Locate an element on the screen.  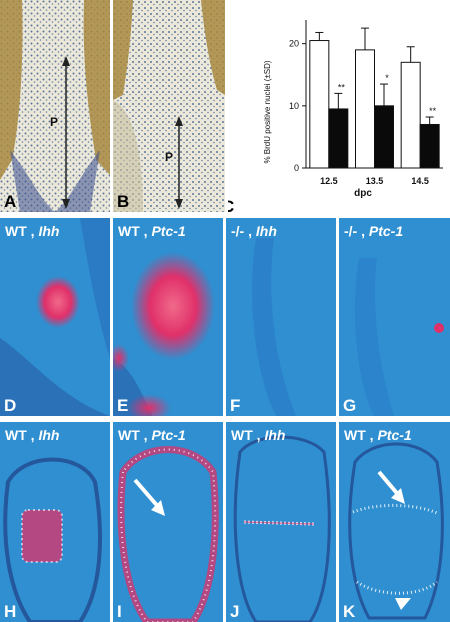
gene-i: Ptc-1 is located at coordinates (168, 435).